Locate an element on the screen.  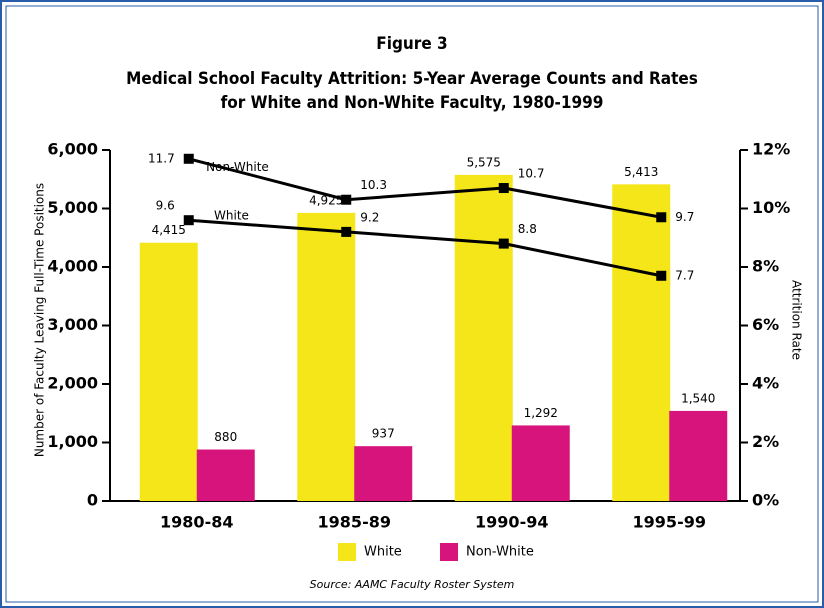
bar-value-label: 5,575 is located at coordinates (484, 162).